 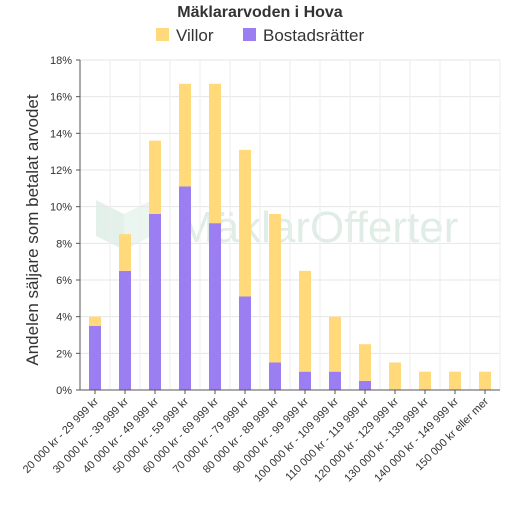 I want to click on y-tick-label: 0%, so click(x=64, y=391).